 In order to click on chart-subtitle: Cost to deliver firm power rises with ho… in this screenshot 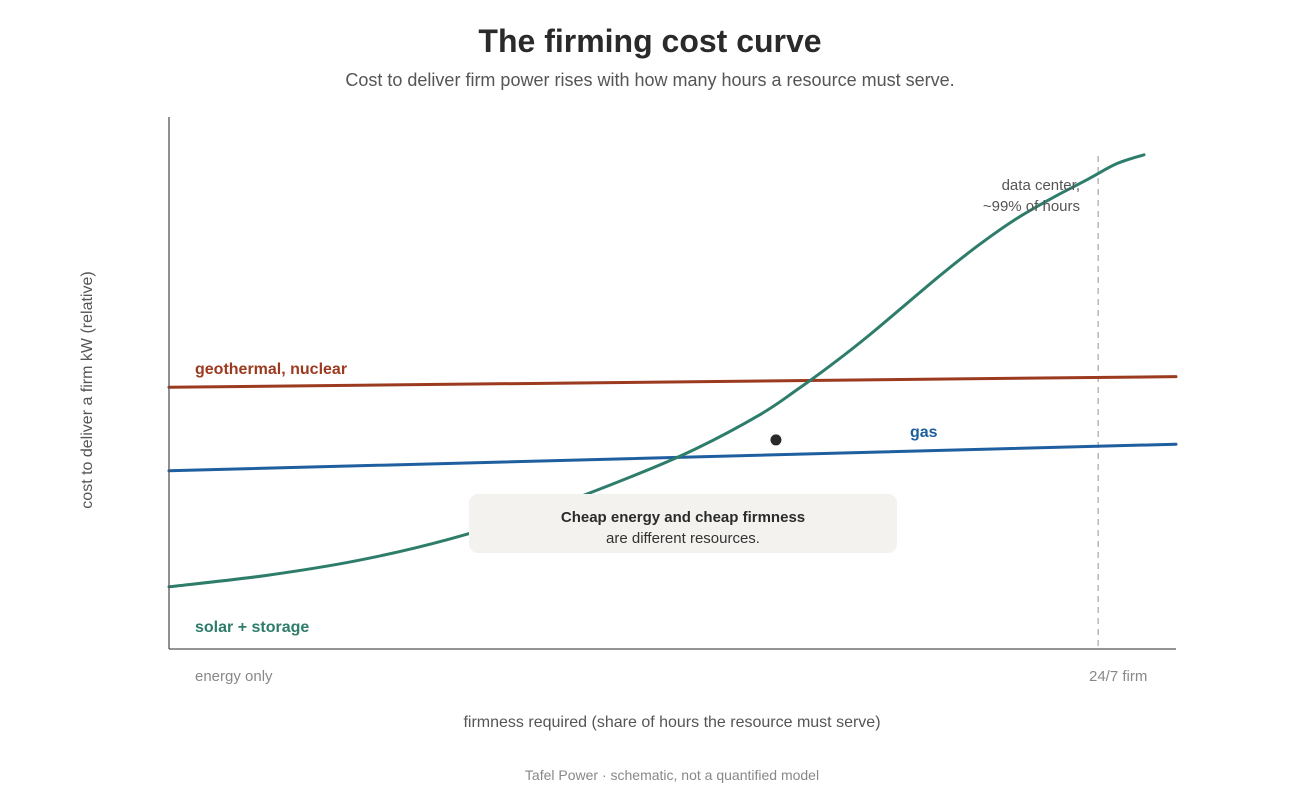, I will do `click(649, 80)`.